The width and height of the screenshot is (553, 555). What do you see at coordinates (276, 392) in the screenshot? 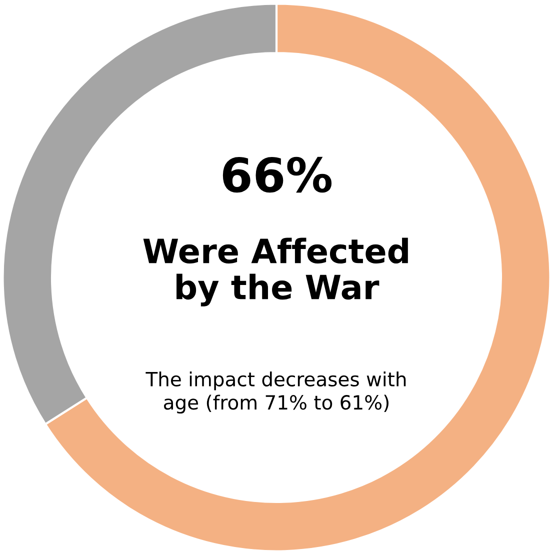
I see `text: The impact decreases with age (from 71% to 61%)` at bounding box center [276, 392].